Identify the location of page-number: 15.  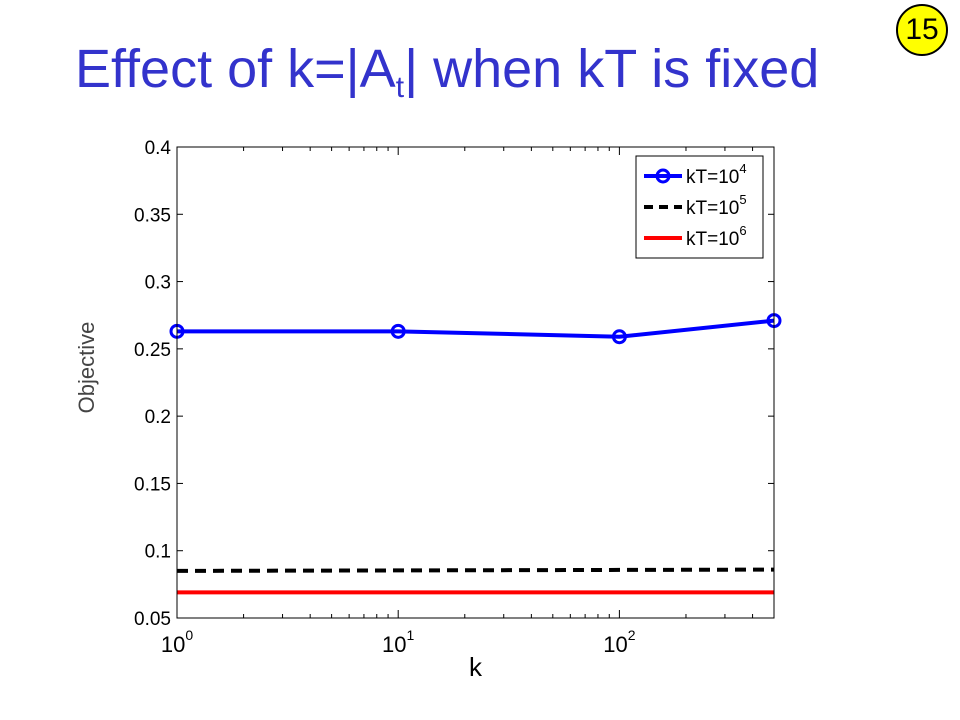
(922, 29).